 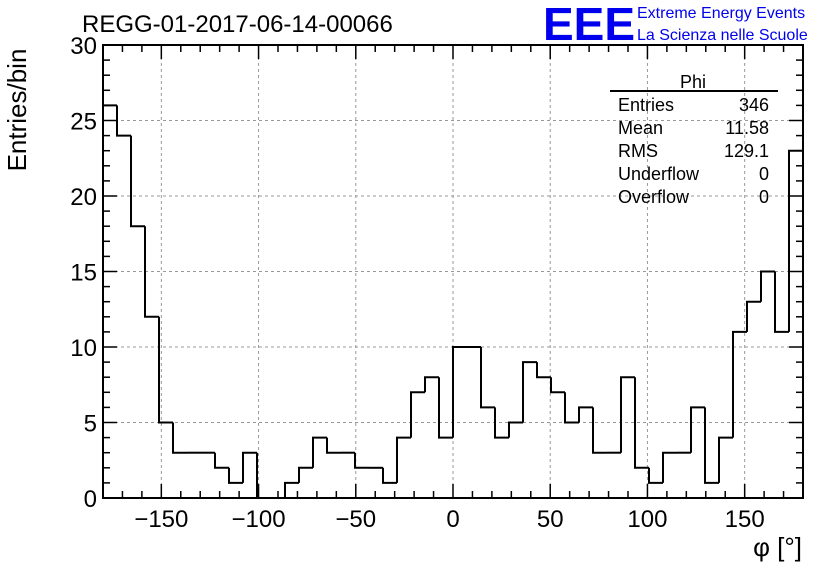 What do you see at coordinates (83, 197) in the screenshot?
I see `y-tick-label: 20` at bounding box center [83, 197].